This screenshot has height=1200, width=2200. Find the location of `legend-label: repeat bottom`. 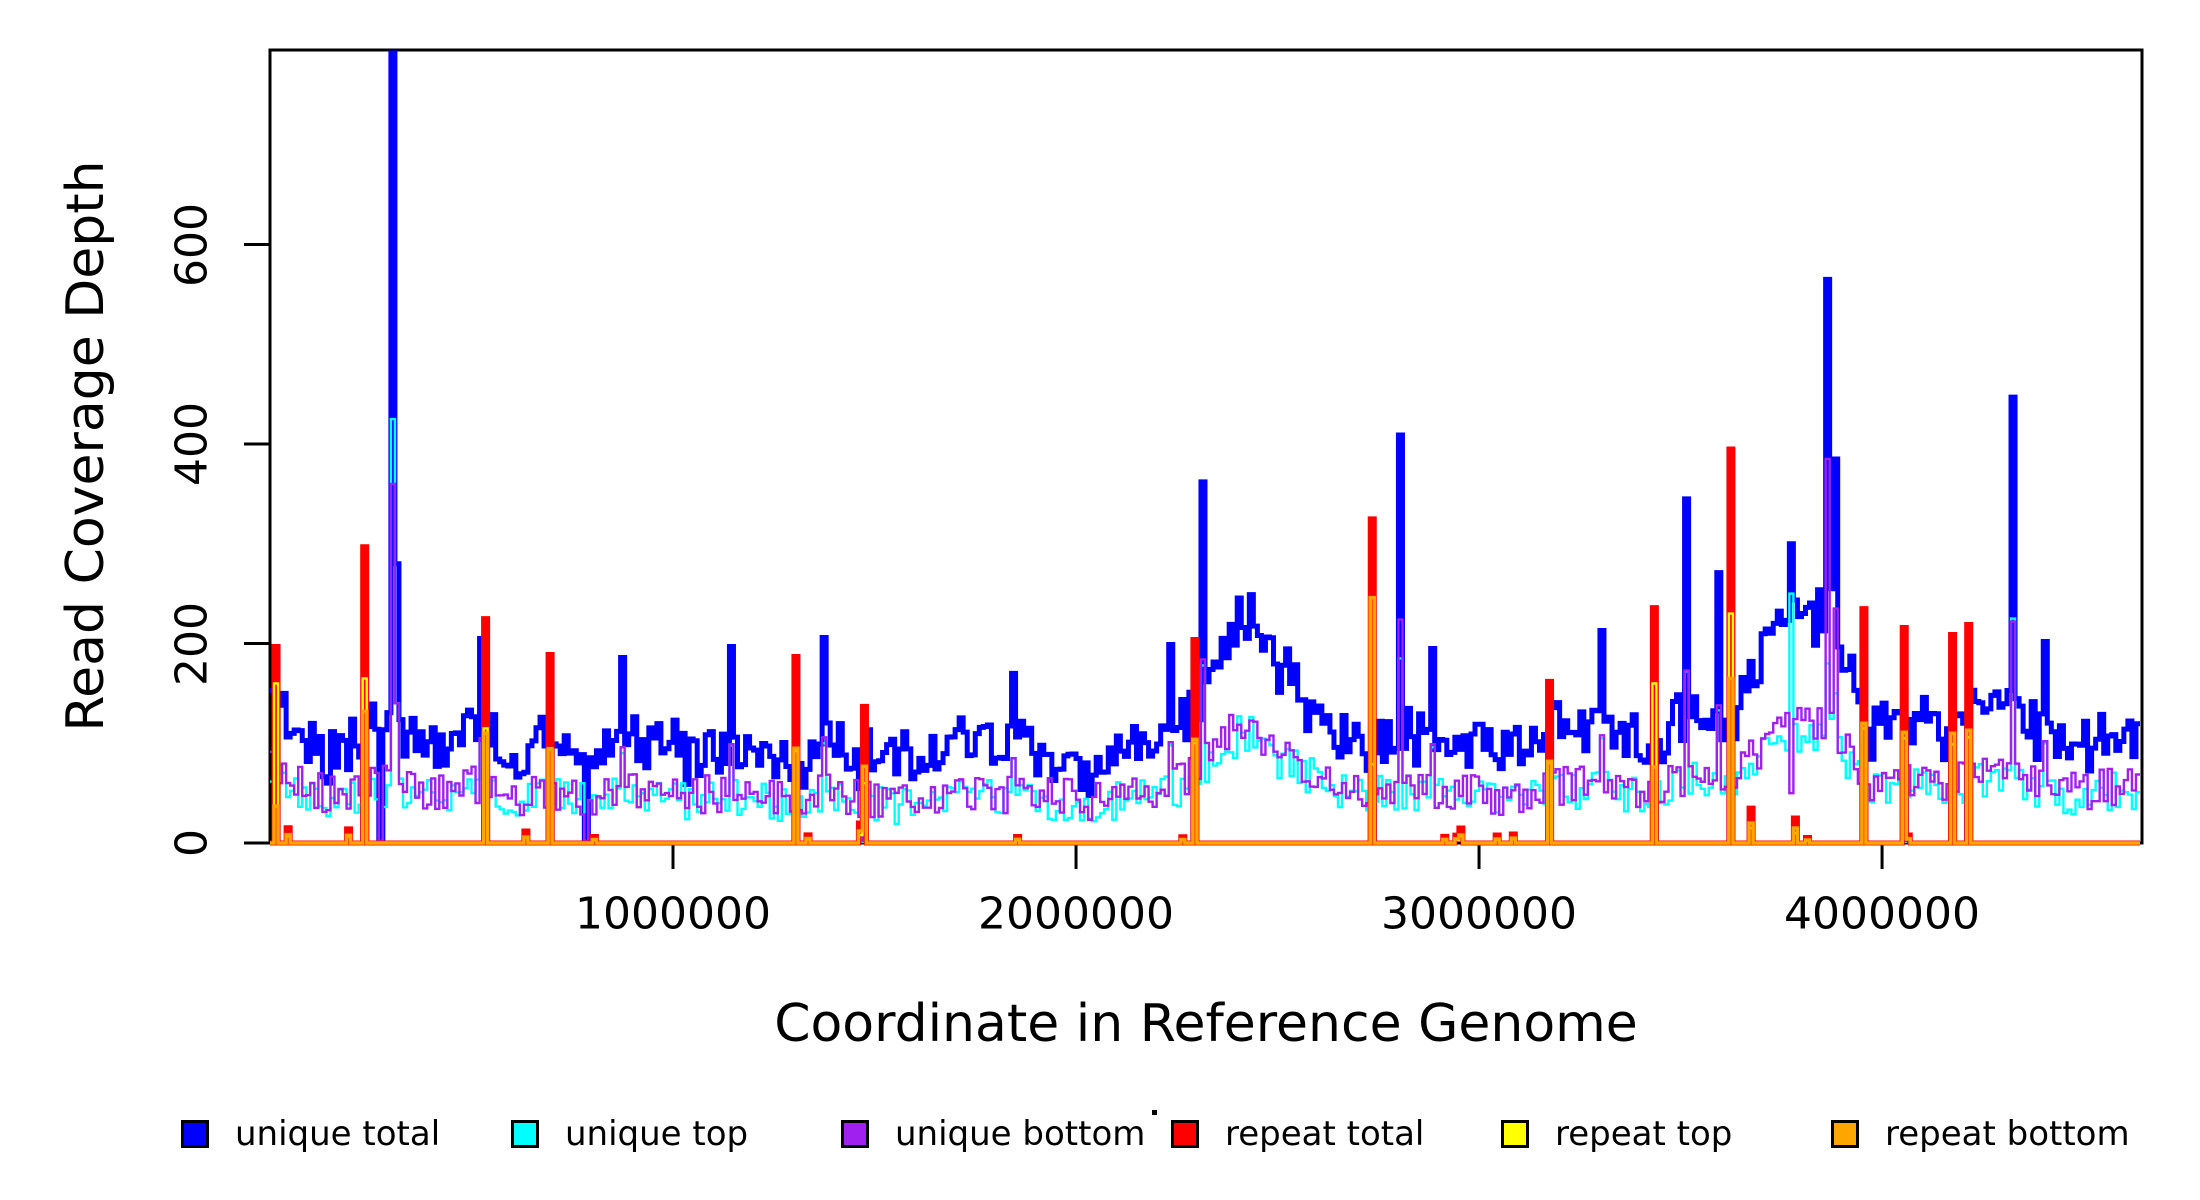

legend-label: repeat bottom is located at coordinates (2007, 1134).